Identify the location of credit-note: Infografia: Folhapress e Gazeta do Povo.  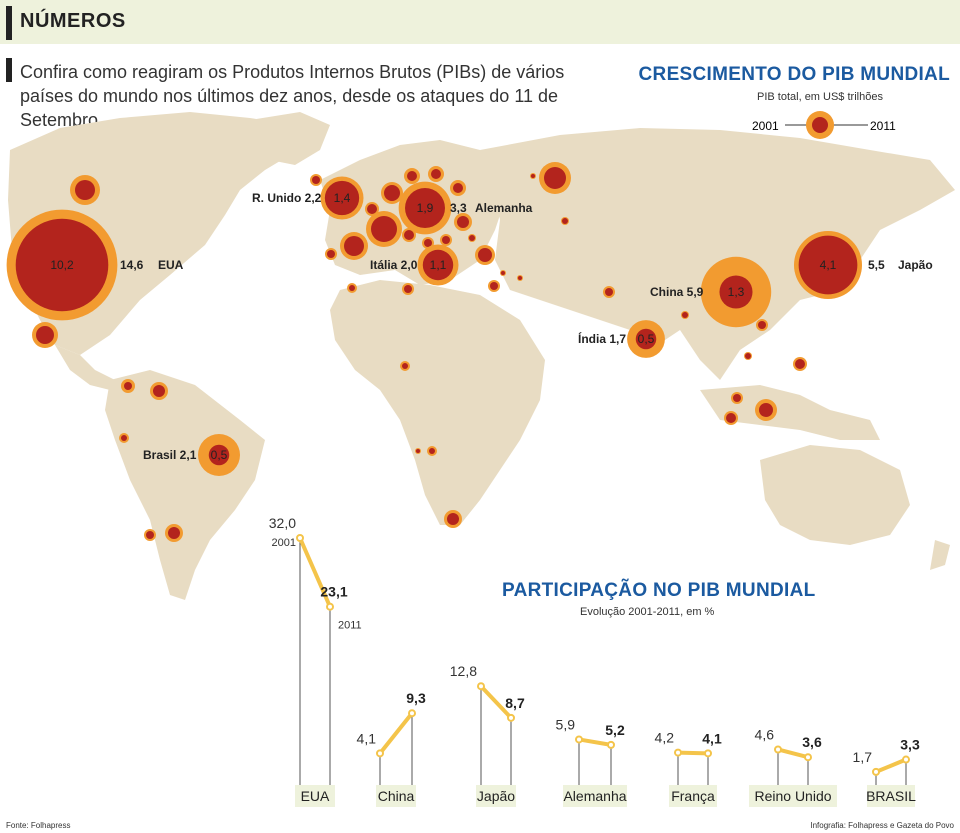
(882, 825).